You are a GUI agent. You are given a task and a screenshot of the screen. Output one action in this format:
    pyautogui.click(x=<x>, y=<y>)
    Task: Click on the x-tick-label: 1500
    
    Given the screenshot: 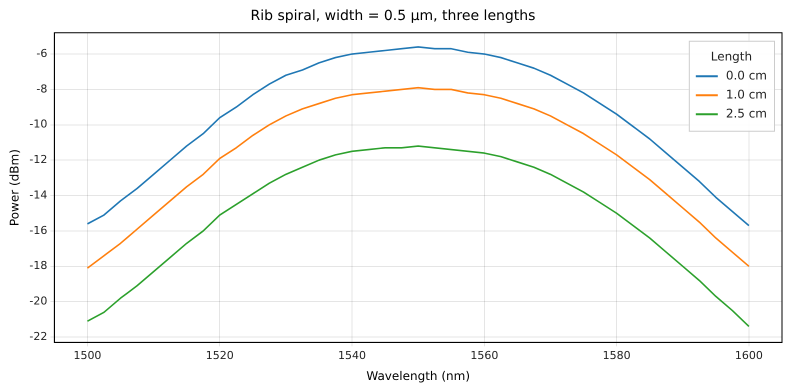 What is the action you would take?
    pyautogui.click(x=87, y=355)
    